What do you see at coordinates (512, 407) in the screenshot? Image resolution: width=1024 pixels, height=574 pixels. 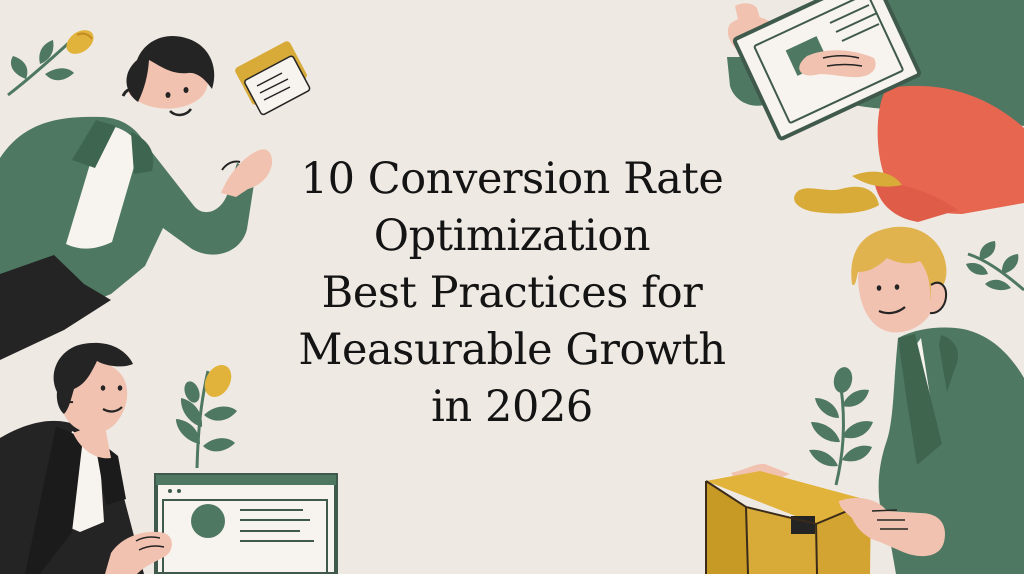 I see `headline-line-5: in 2026` at bounding box center [512, 407].